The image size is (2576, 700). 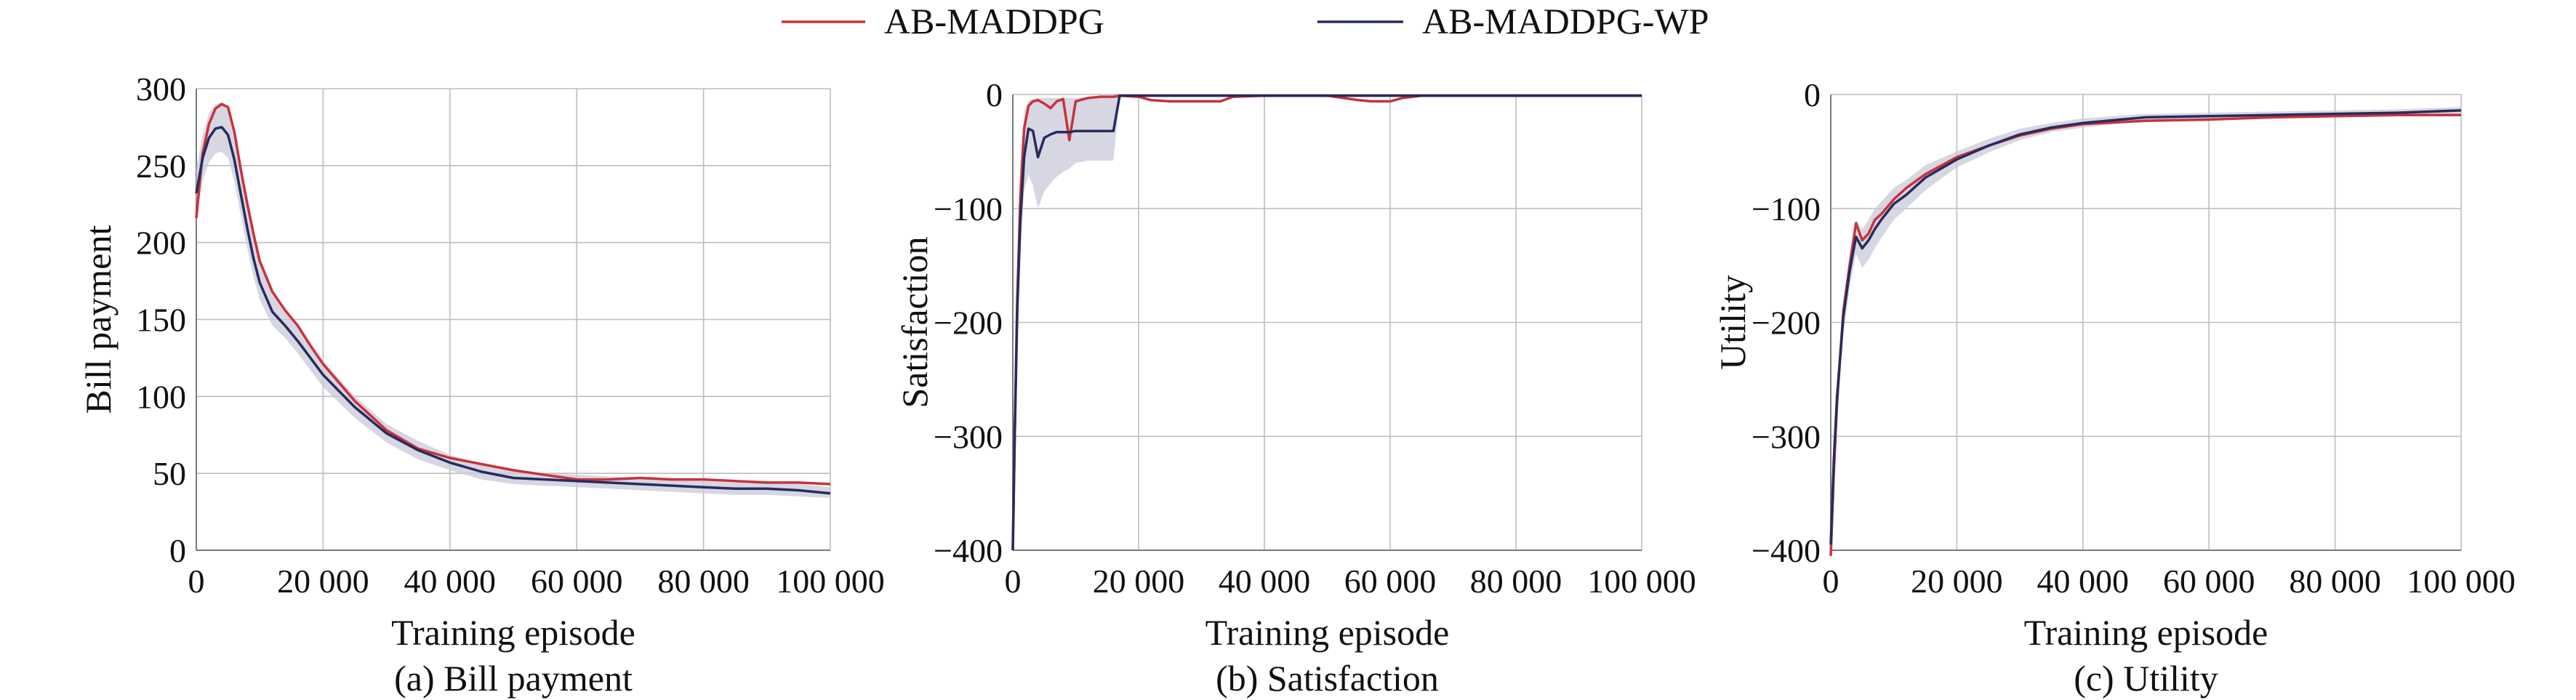 What do you see at coordinates (161, 320) in the screenshot?
I see `y-tick-label: 150` at bounding box center [161, 320].